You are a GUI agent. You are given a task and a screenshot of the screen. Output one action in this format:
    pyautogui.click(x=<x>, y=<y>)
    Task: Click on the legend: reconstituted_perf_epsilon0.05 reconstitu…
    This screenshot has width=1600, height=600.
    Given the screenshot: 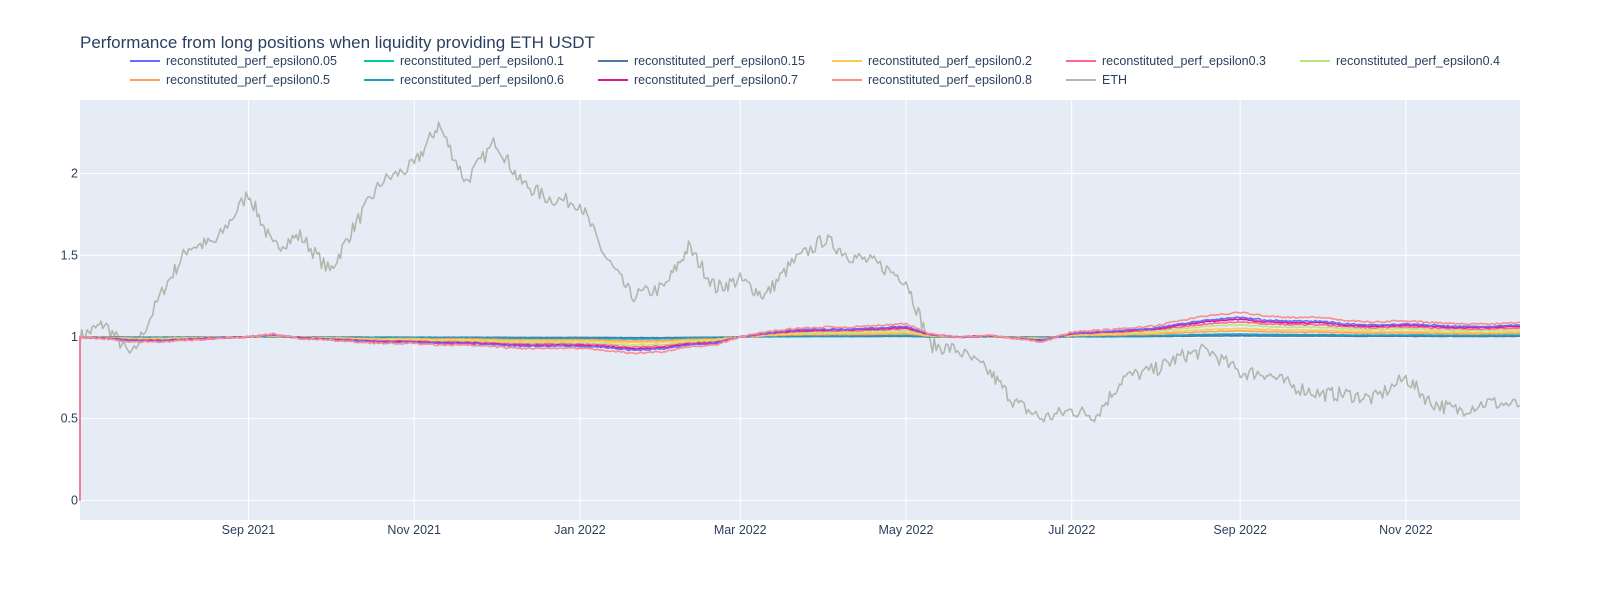 What is the action you would take?
    pyautogui.click(x=850, y=70)
    